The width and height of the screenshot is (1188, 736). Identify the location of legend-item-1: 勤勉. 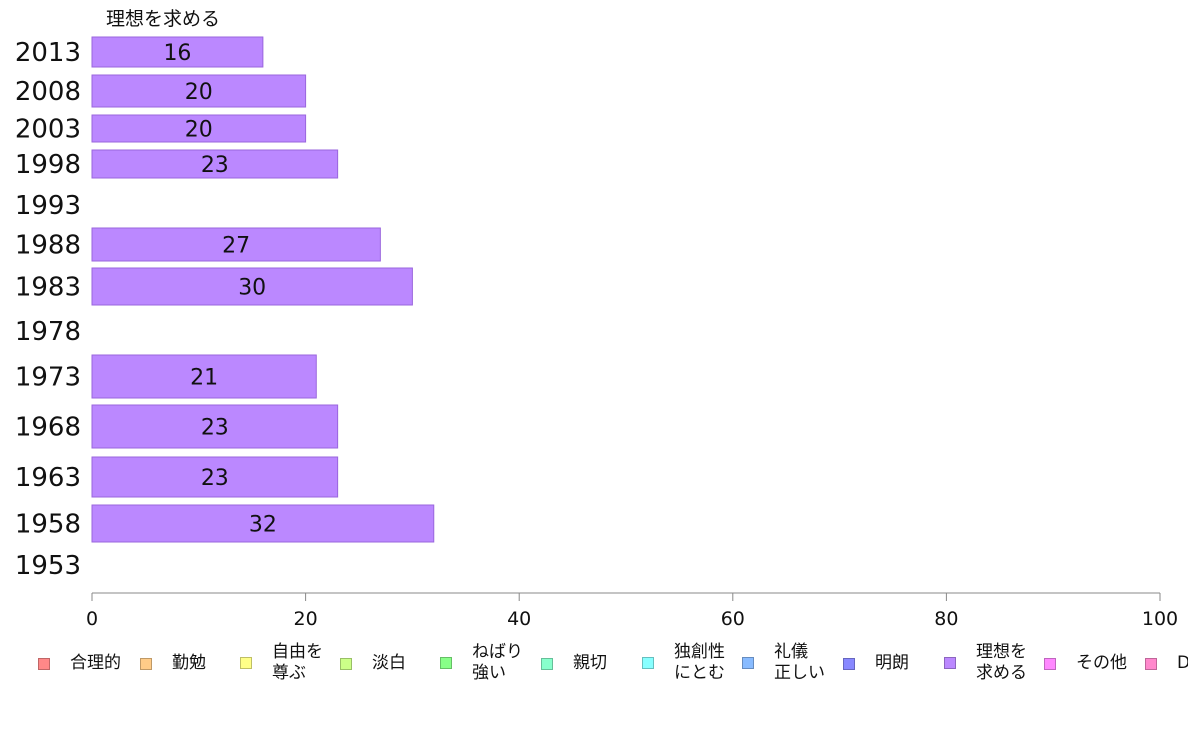
(173, 663).